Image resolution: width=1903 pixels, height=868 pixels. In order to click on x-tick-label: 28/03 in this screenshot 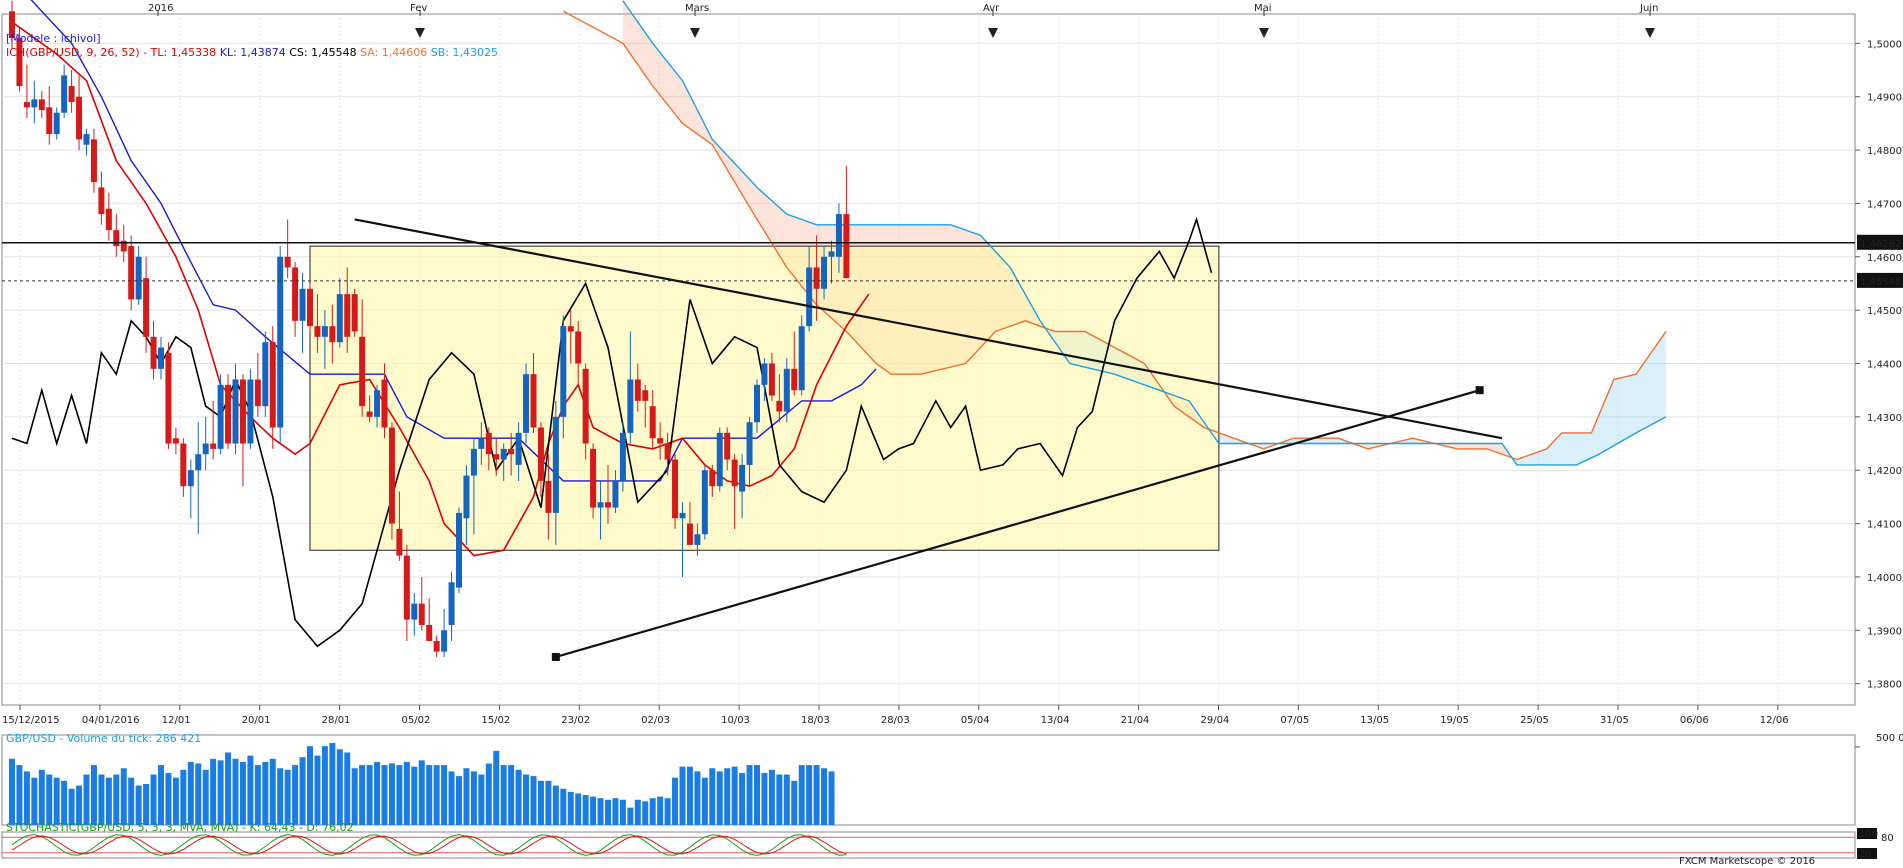, I will do `click(895, 720)`.